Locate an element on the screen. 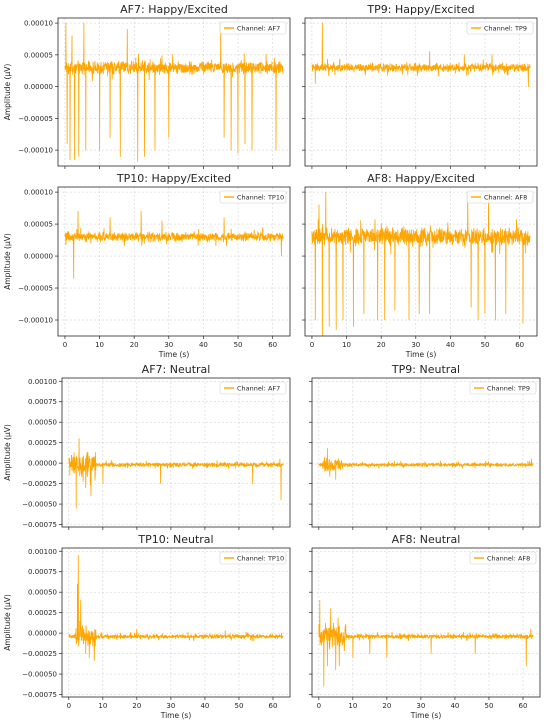 The image size is (550, 722). chart-title: AF7: Happy/Excited is located at coordinates (174, 9).